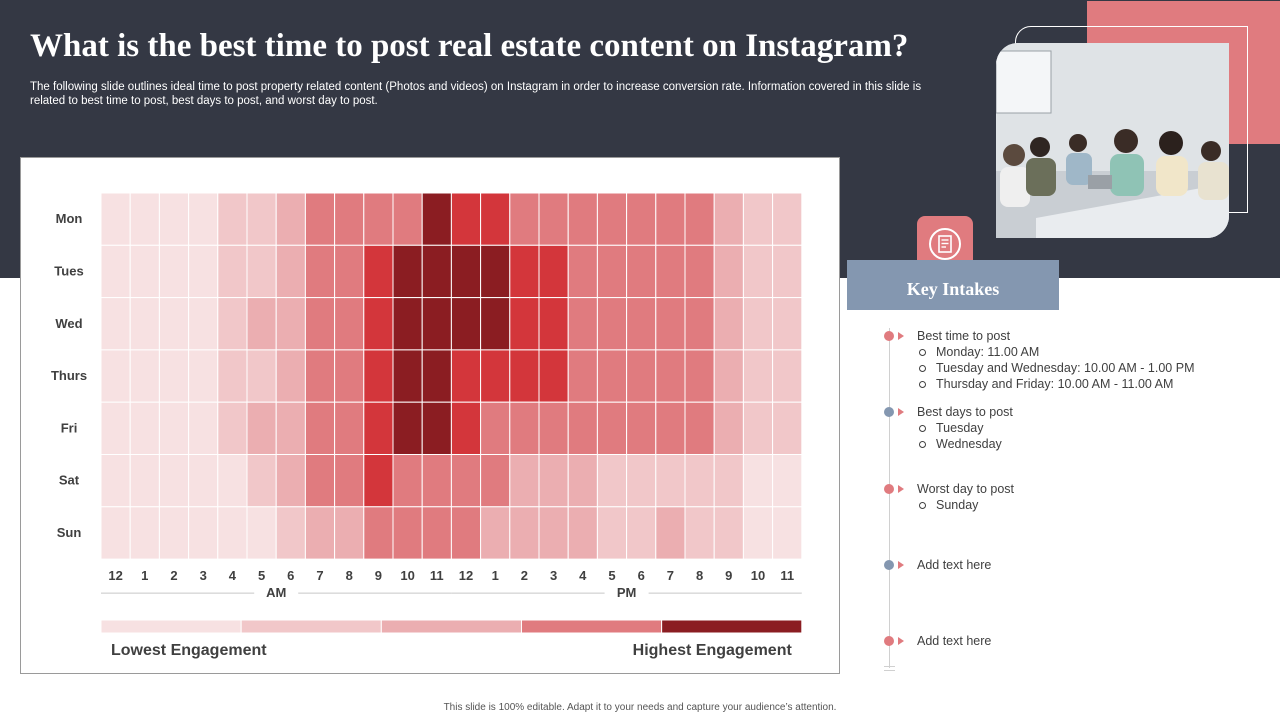  Describe the element at coordinates (1082, 497) in the screenshot. I see `intake-text: Worst day to post Sunday` at that location.